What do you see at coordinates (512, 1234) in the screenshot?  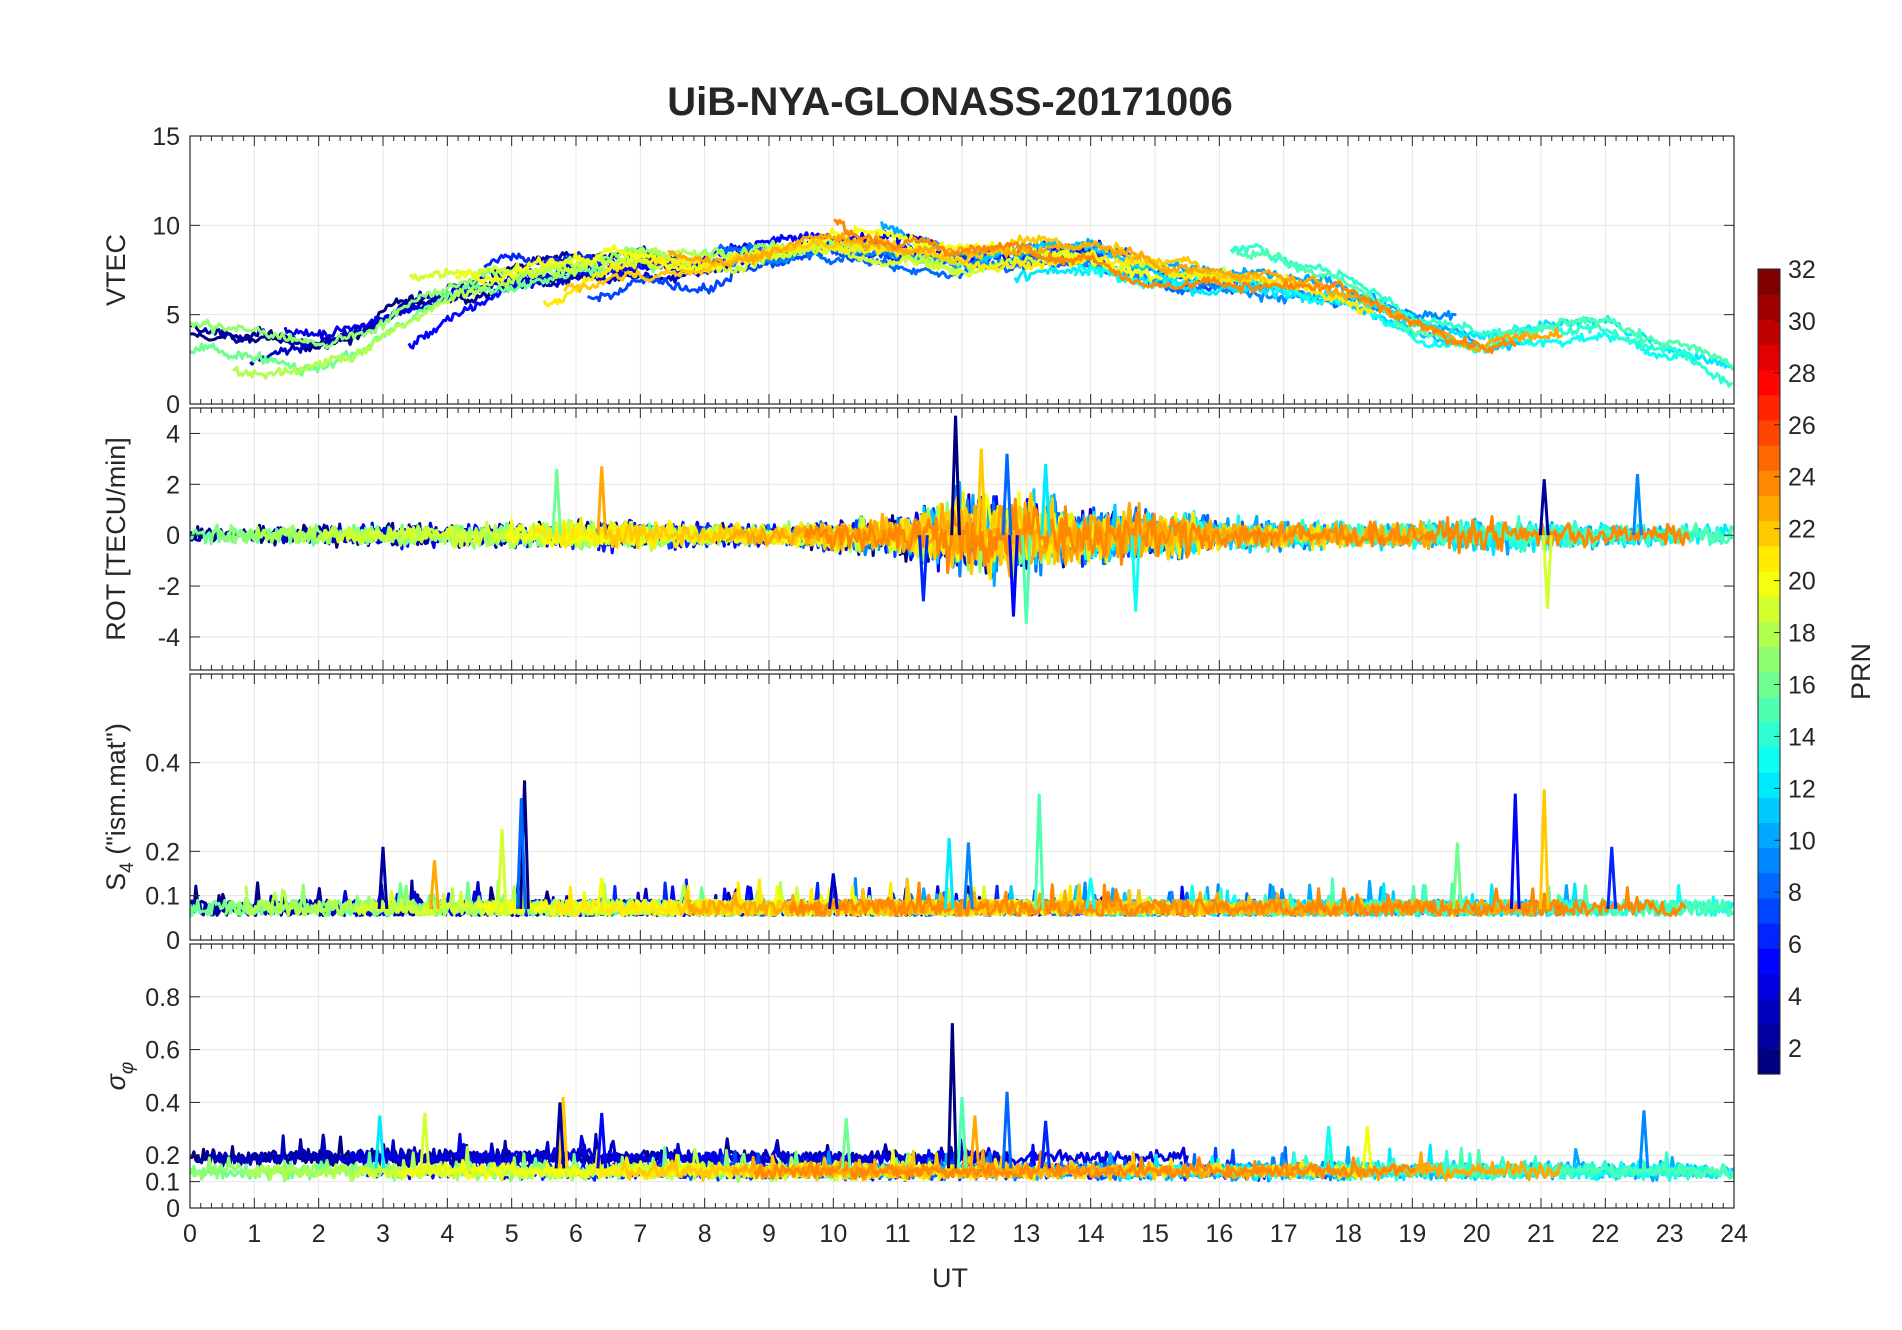 I see `x-tick-label: 5` at bounding box center [512, 1234].